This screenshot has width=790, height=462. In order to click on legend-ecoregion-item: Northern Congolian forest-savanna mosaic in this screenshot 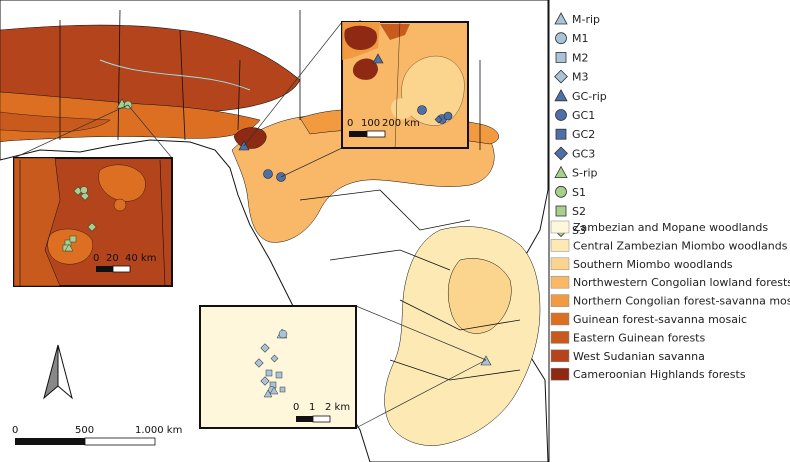, I will do `click(670, 301)`.